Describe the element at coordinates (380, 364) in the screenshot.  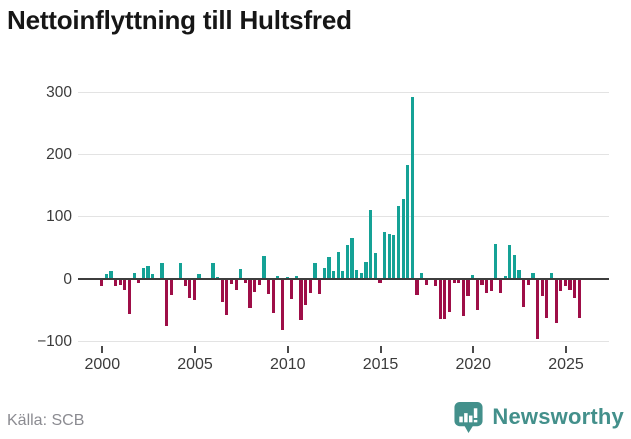
I see `x-axis-tick-label: 2015` at that location.